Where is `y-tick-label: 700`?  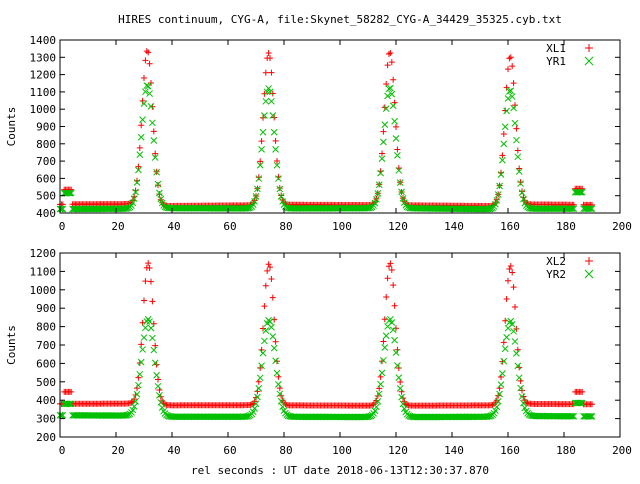 y-tick-label: 700 is located at coordinates (46, 345).